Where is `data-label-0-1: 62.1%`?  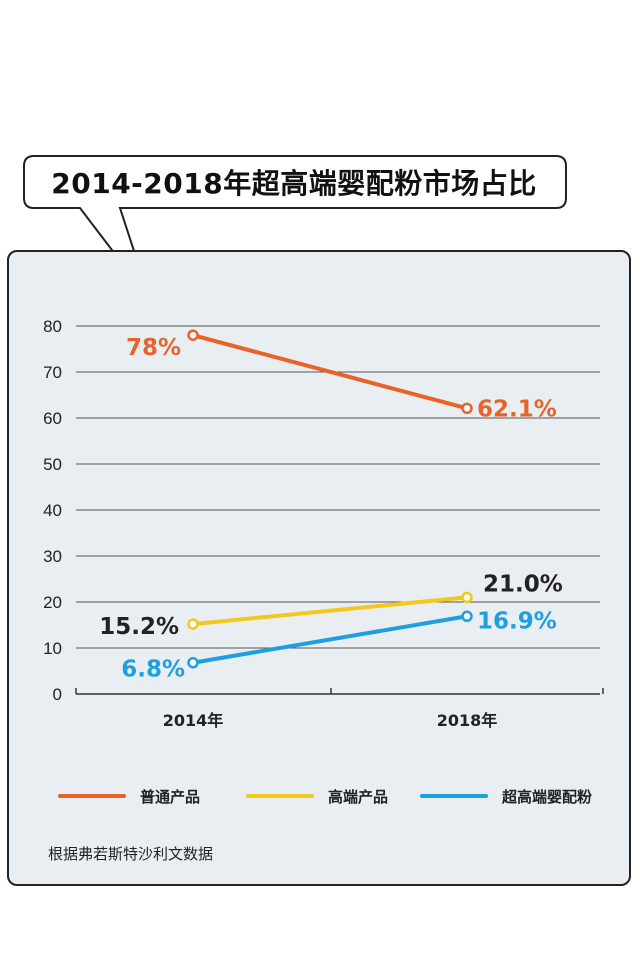 data-label-0-1: 62.1% is located at coordinates (517, 409).